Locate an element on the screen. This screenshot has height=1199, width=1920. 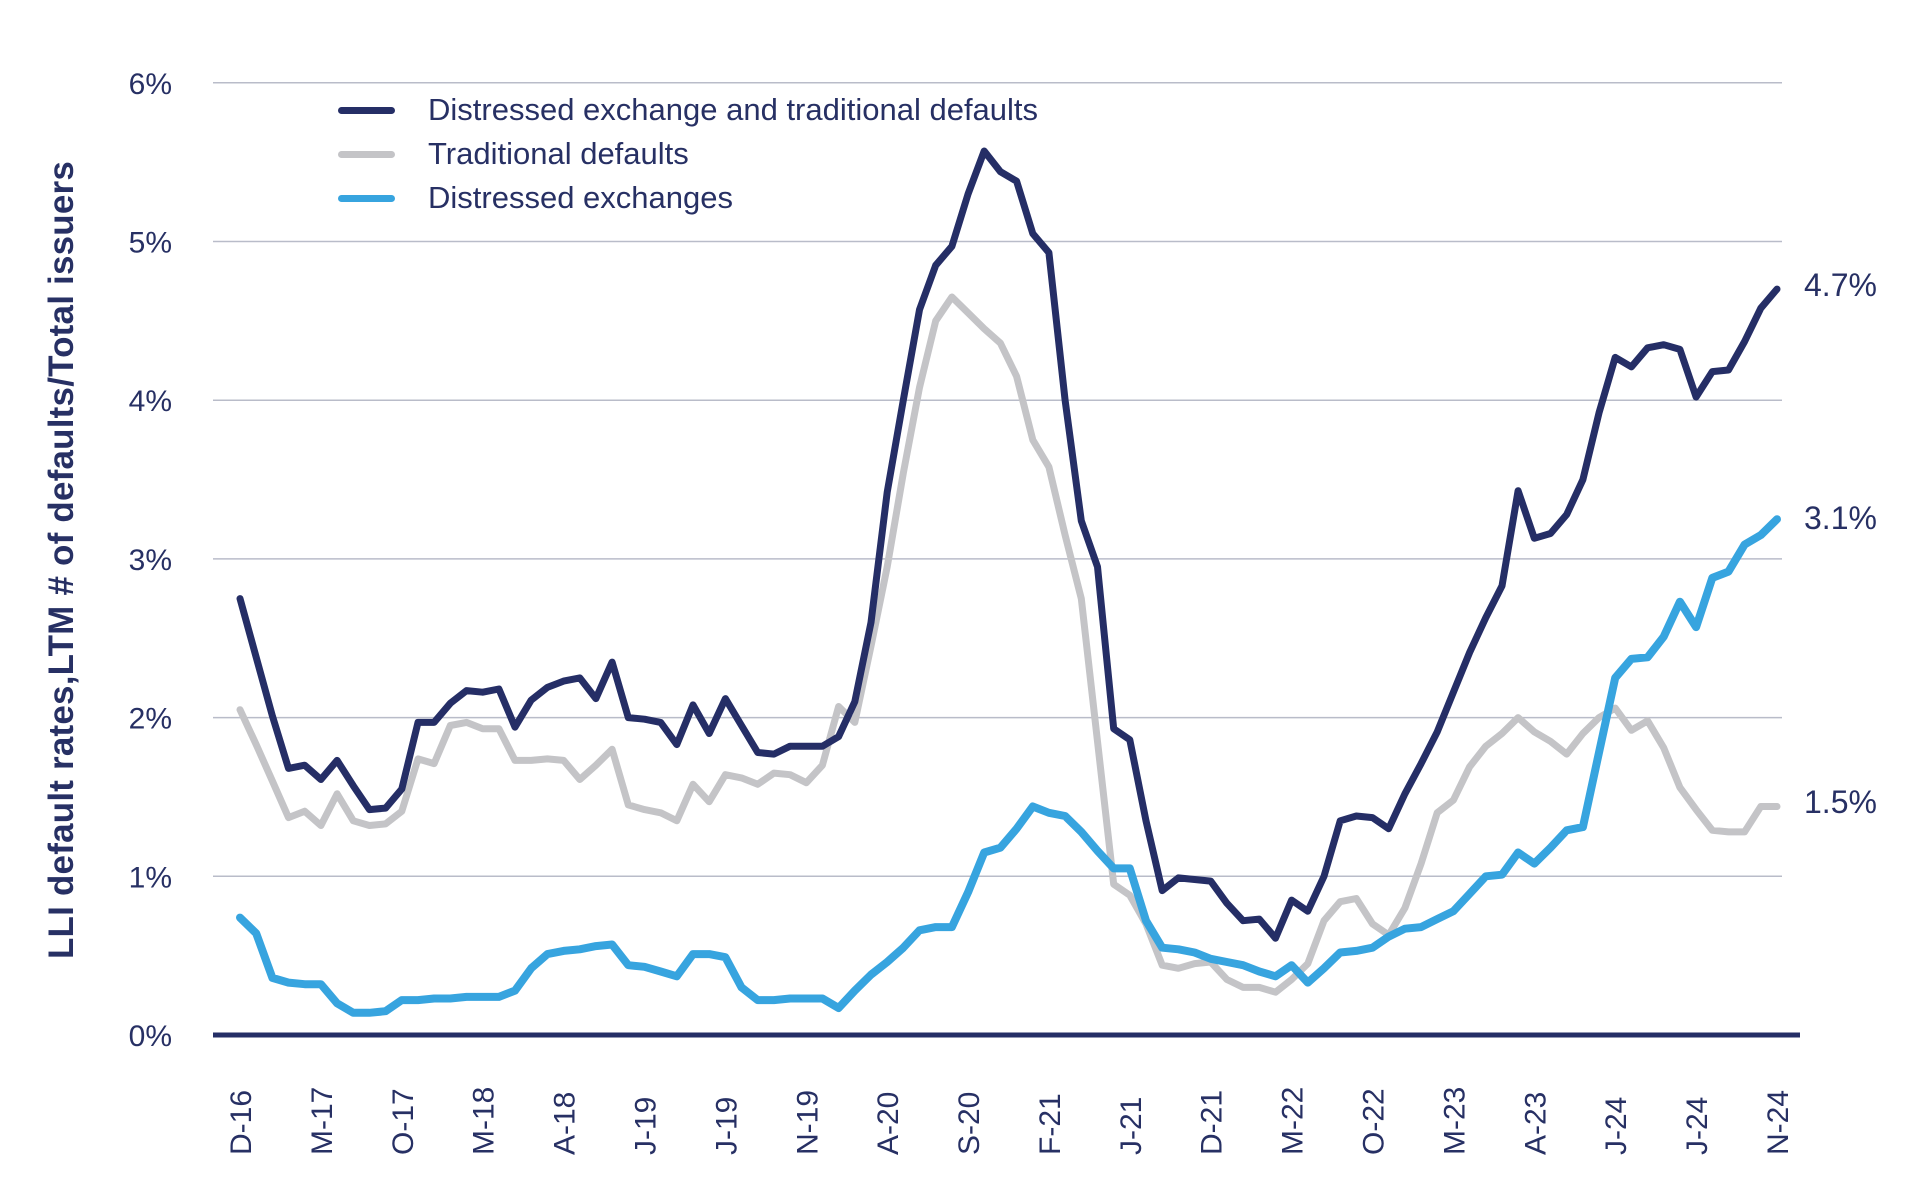
y-tick-label: 2% is located at coordinates (150, 719).